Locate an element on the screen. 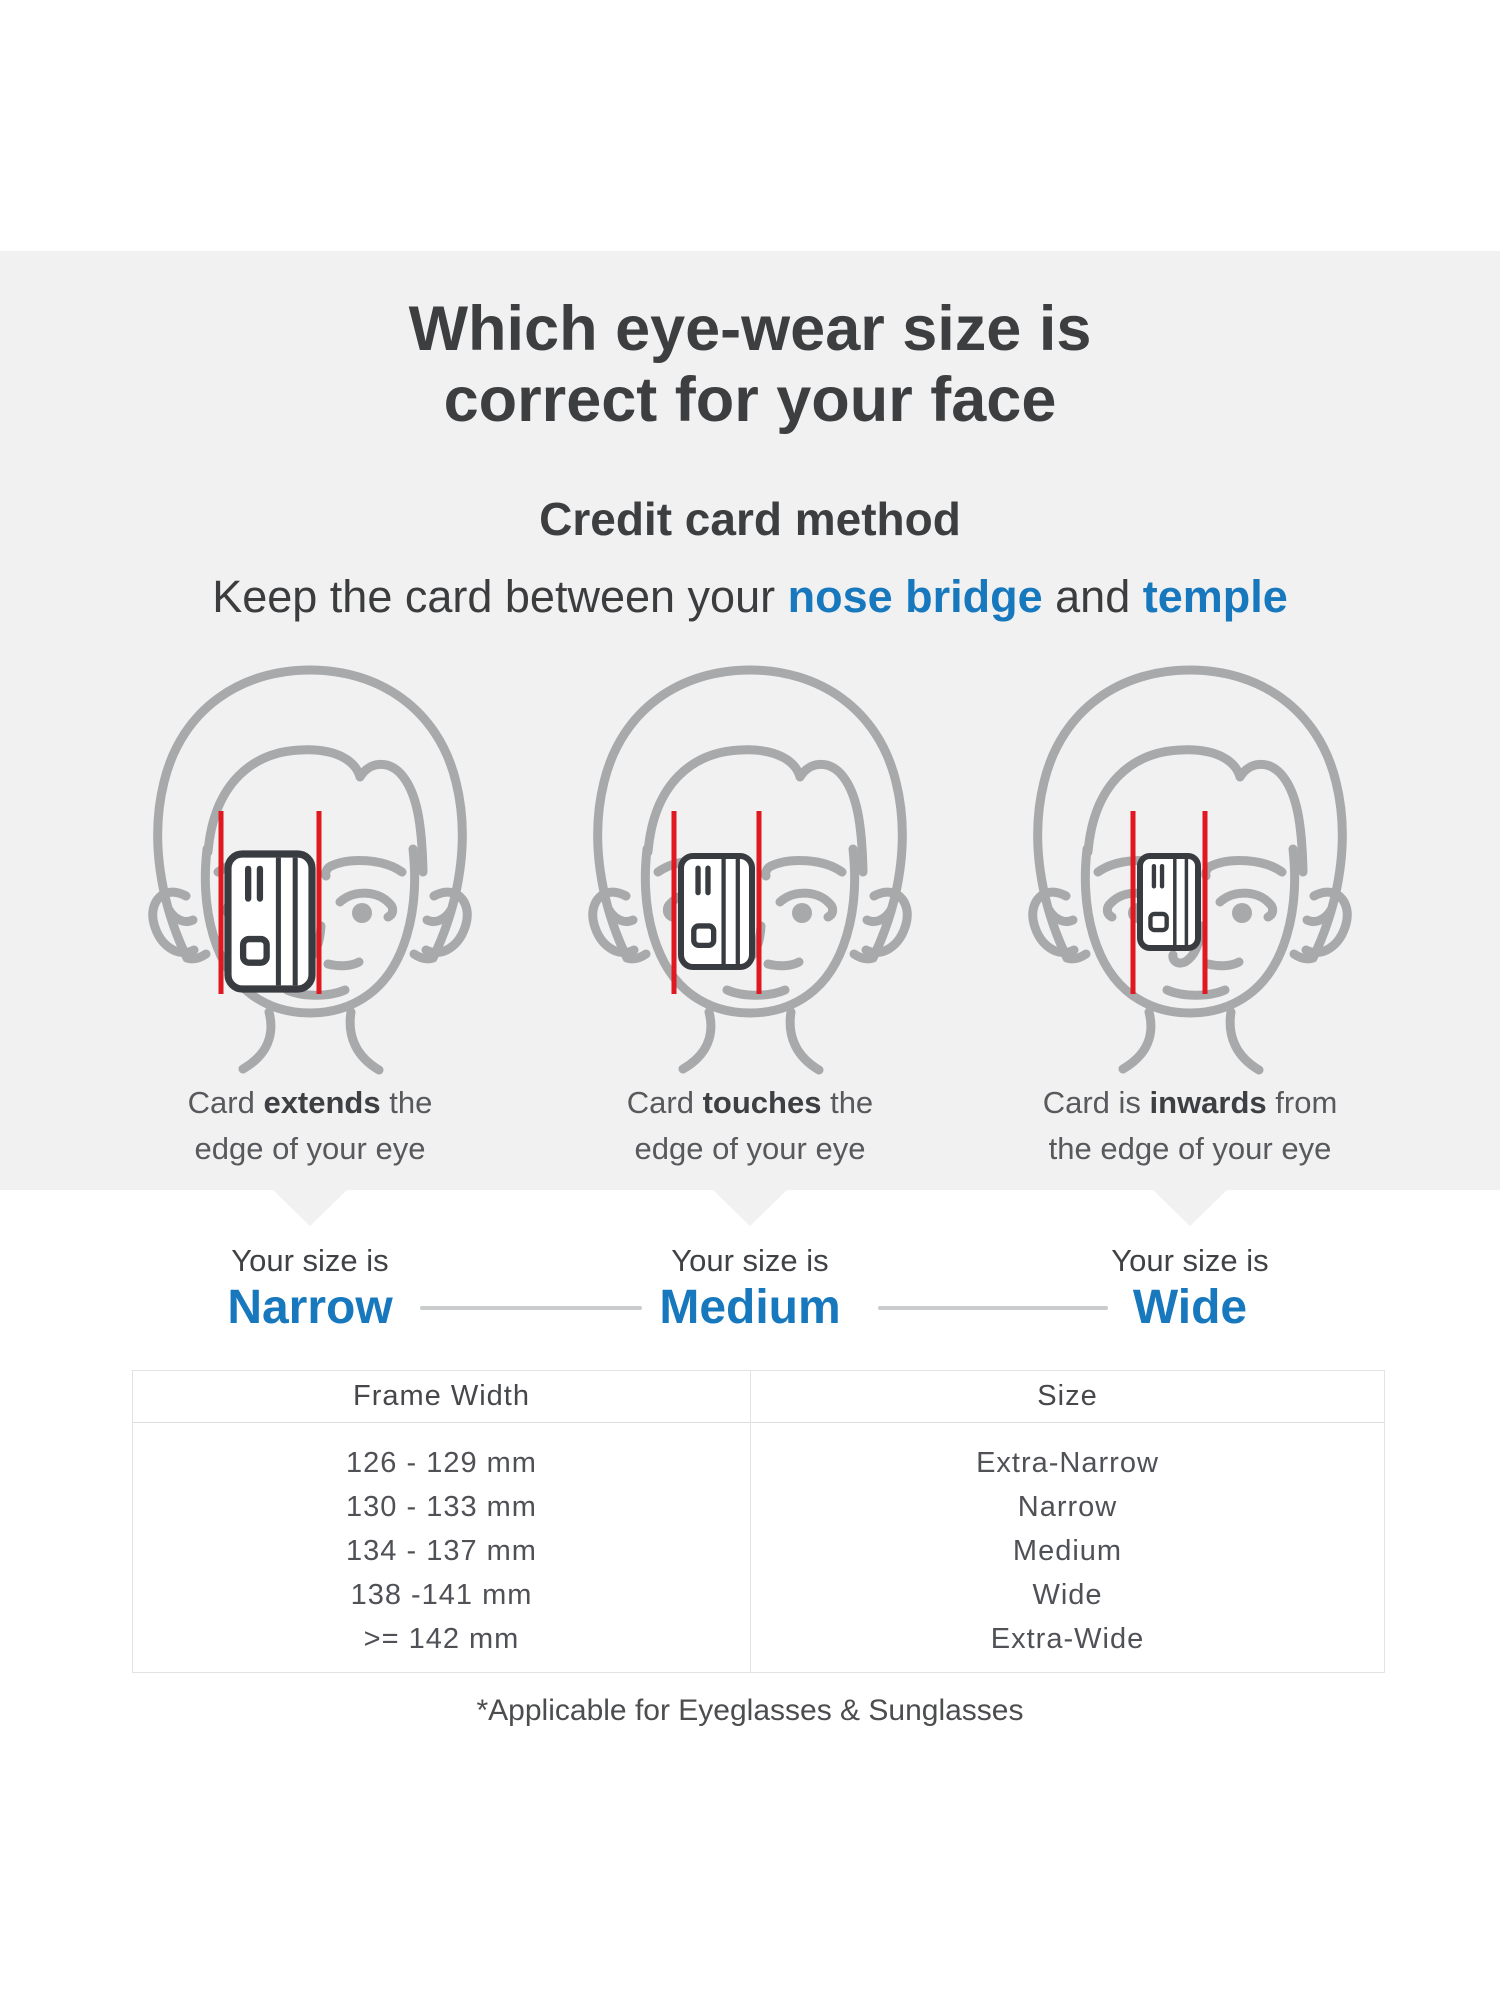 The height and width of the screenshot is (2000, 1500). face-card-illustration-touches is located at coordinates (750, 870).